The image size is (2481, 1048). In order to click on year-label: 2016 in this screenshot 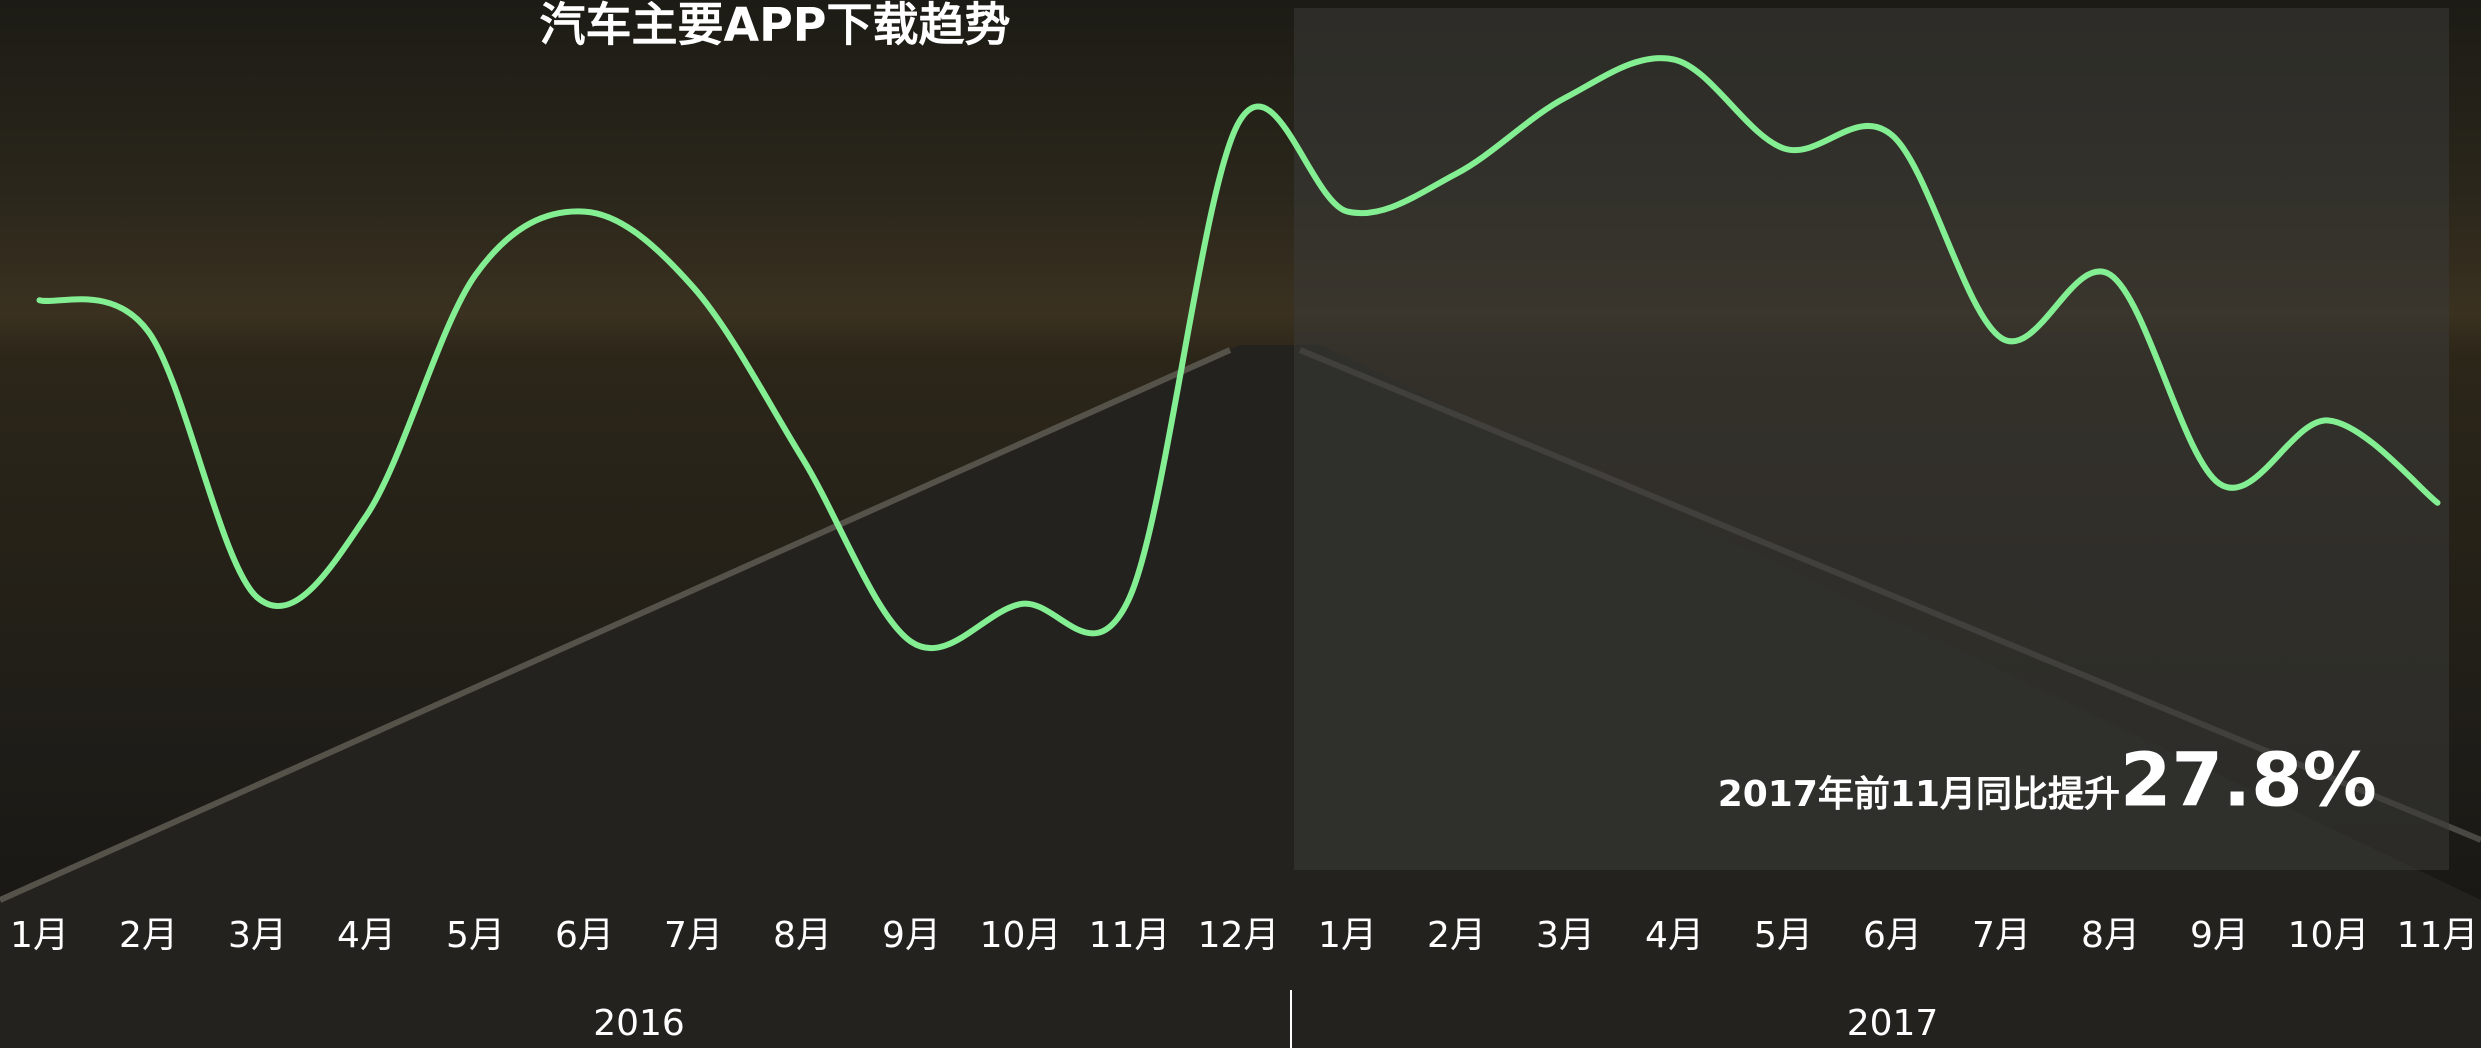, I will do `click(639, 1023)`.